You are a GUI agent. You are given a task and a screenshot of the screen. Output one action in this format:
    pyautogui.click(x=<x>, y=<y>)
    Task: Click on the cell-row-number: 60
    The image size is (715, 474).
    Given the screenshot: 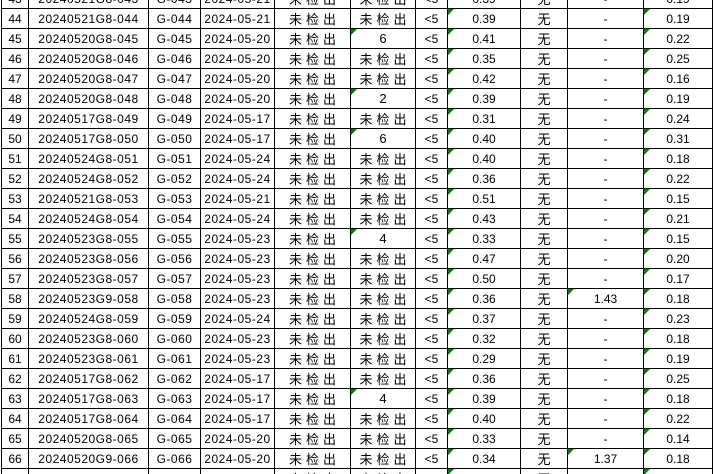 What is the action you would take?
    pyautogui.click(x=15, y=339)
    